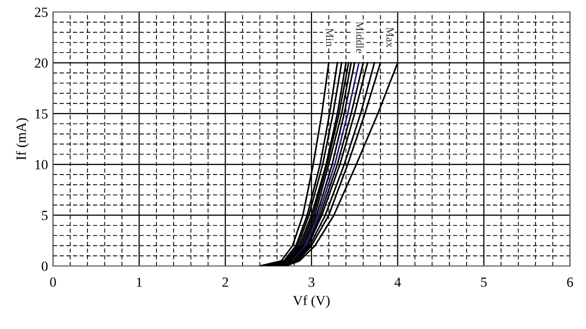 Image resolution: width=586 pixels, height=329 pixels. What do you see at coordinates (53, 282) in the screenshot?
I see `x-tick-label: 0` at bounding box center [53, 282].